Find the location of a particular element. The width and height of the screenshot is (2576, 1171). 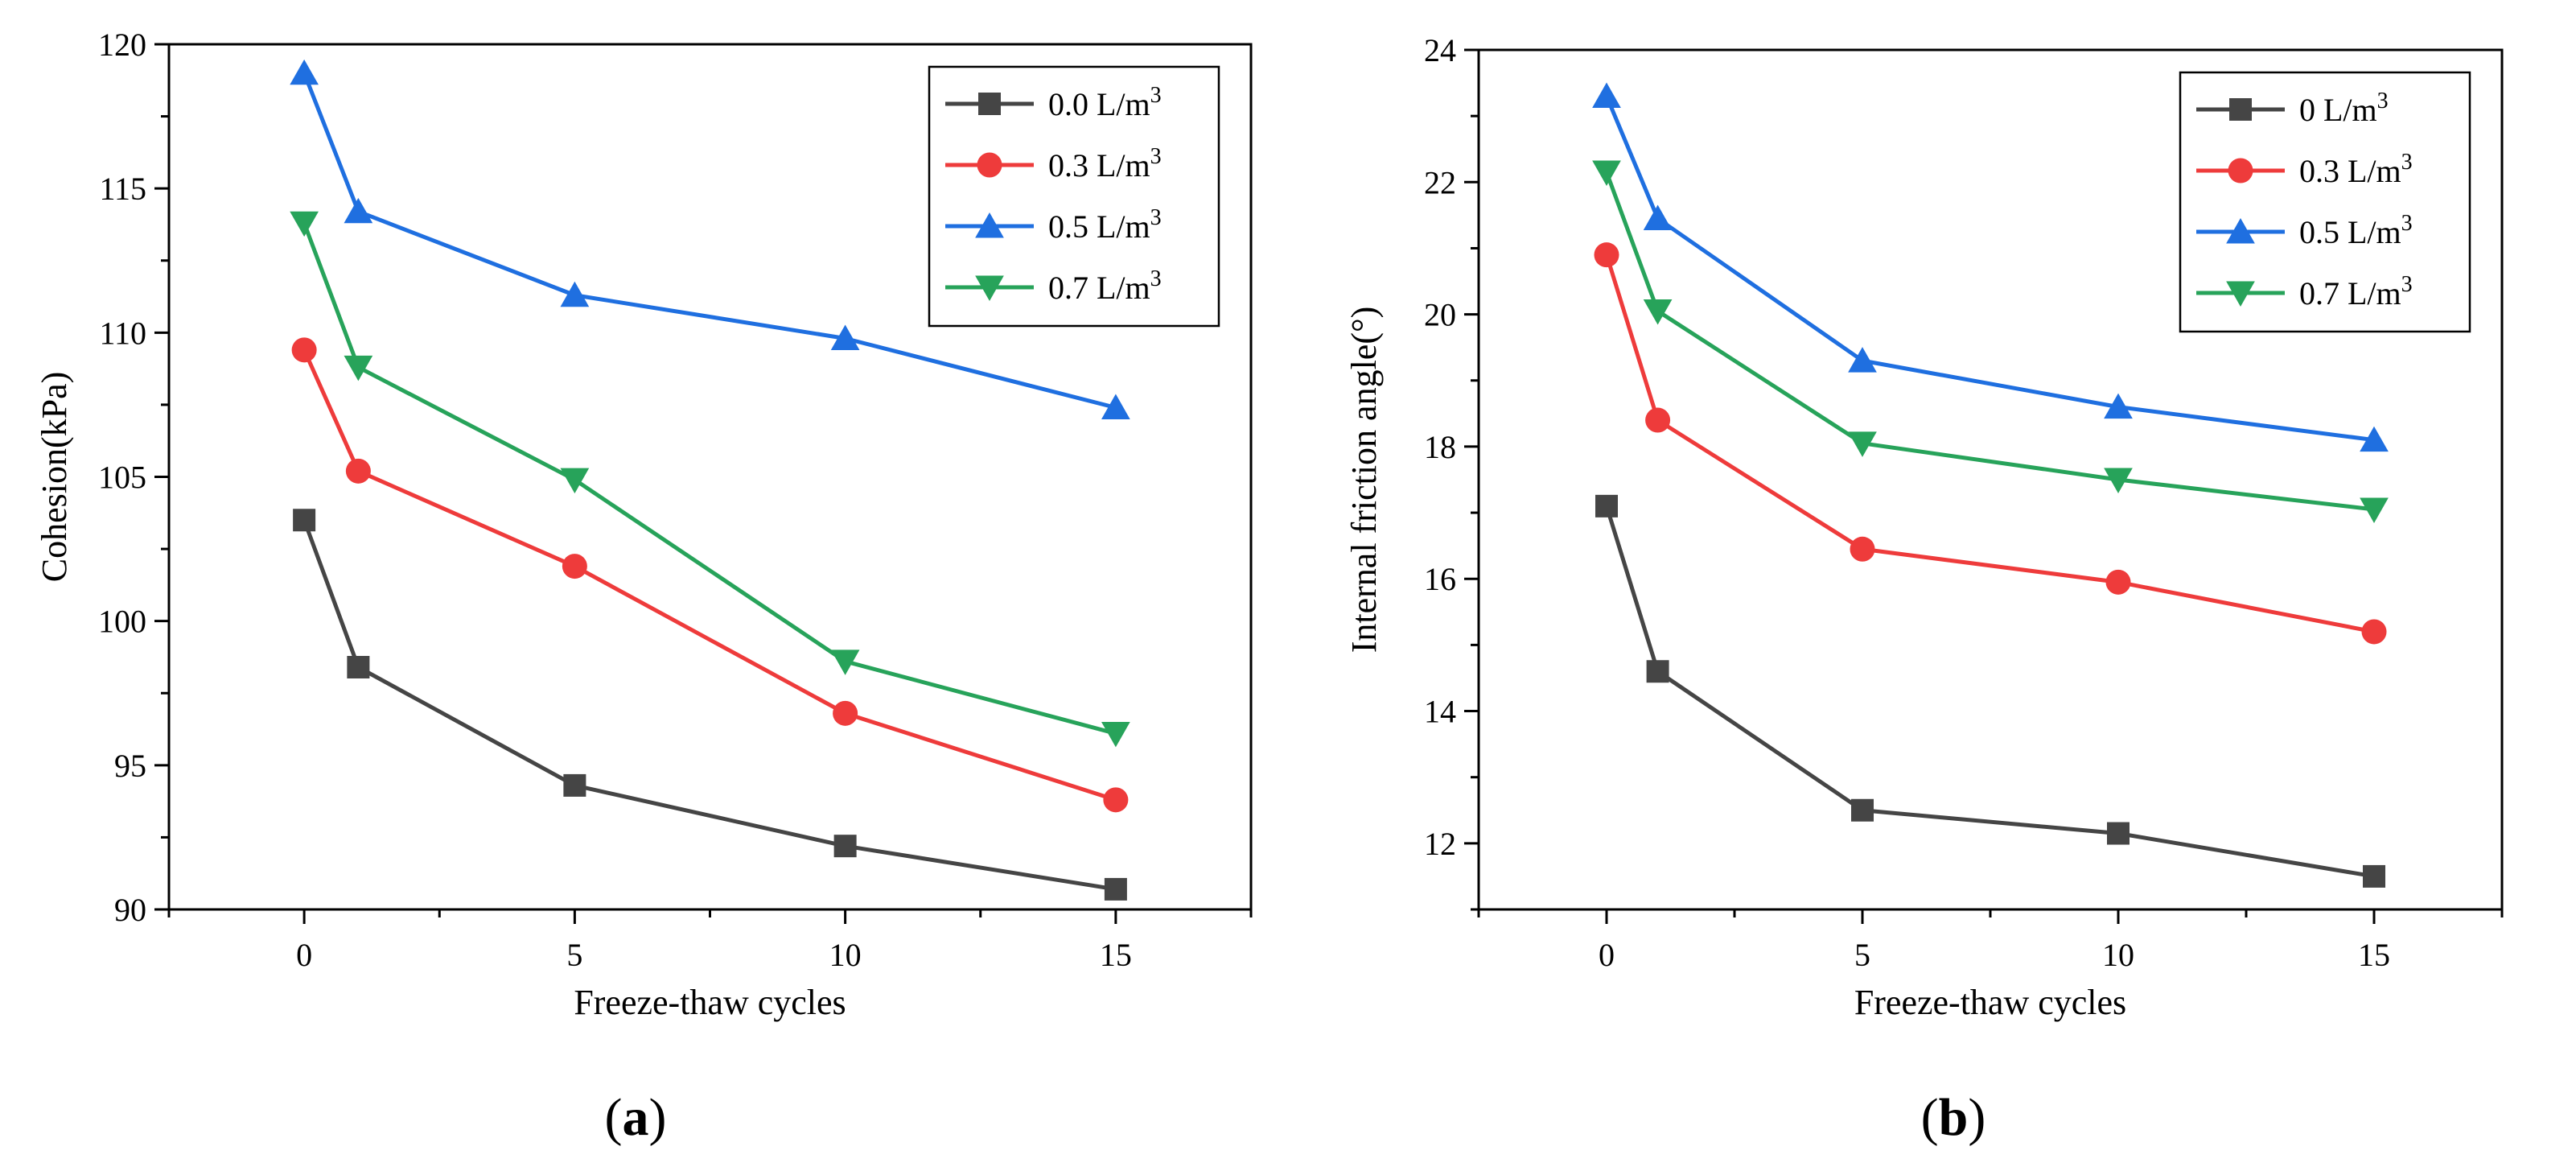

legend-item: 0.0 L/m3 is located at coordinates (1053, 103).